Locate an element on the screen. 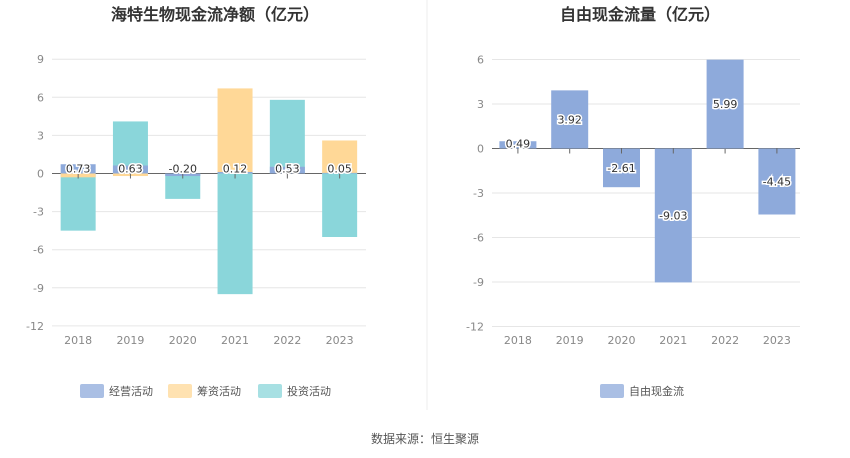 This screenshot has height=458, width=850. data-label: -9.03 is located at coordinates (673, 215).